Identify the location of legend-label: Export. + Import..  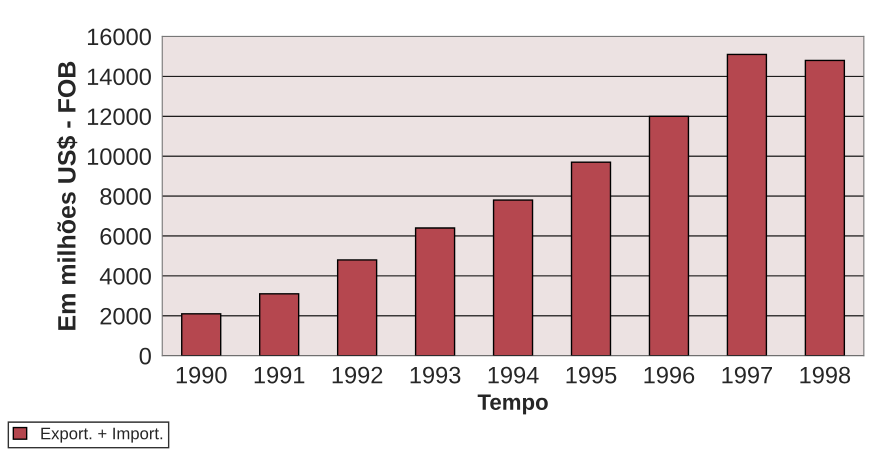
(101, 435).